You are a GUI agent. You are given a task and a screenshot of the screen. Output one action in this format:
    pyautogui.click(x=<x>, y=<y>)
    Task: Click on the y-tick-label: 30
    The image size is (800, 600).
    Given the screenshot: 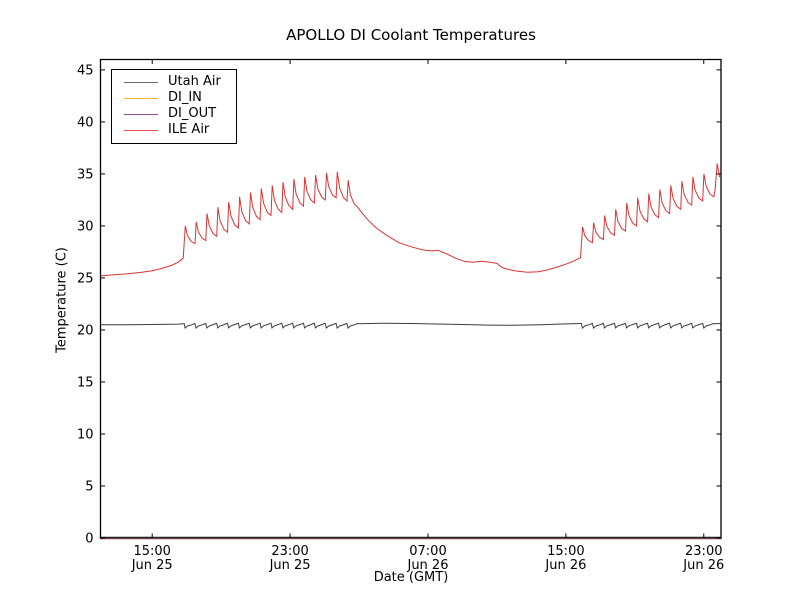 What is the action you would take?
    pyautogui.click(x=85, y=226)
    